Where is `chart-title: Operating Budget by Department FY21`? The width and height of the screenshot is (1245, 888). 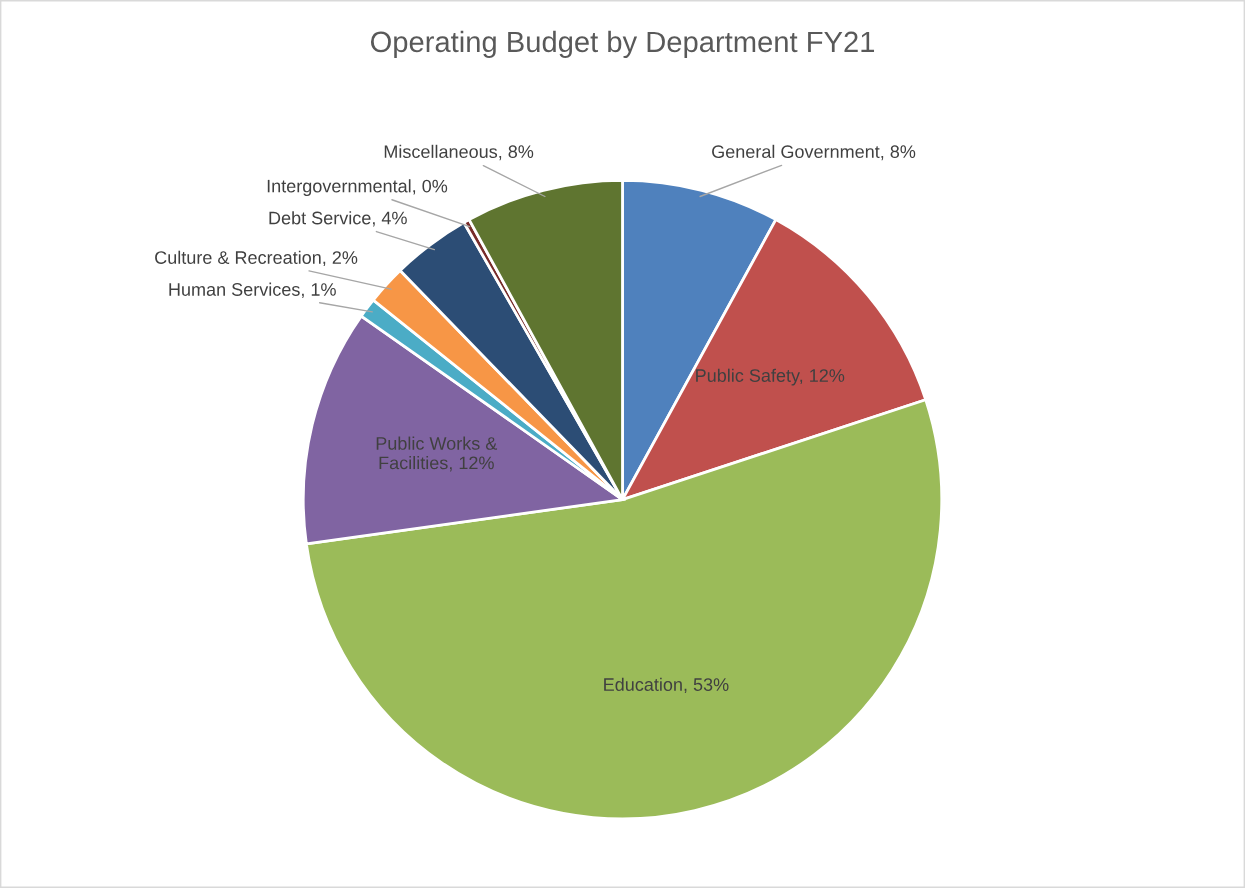
chart-title: Operating Budget by Department FY21 is located at coordinates (622, 44).